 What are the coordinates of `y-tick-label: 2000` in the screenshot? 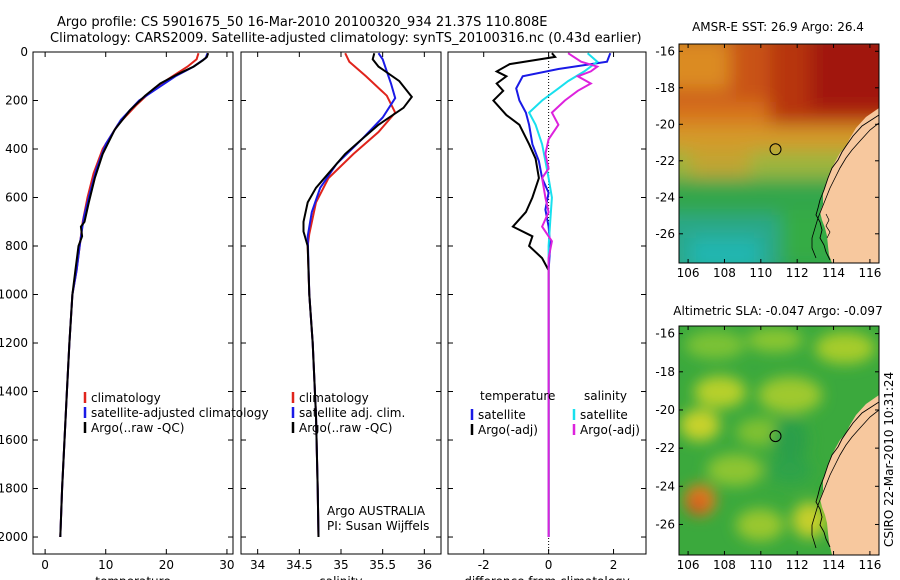 It's located at (14, 537).